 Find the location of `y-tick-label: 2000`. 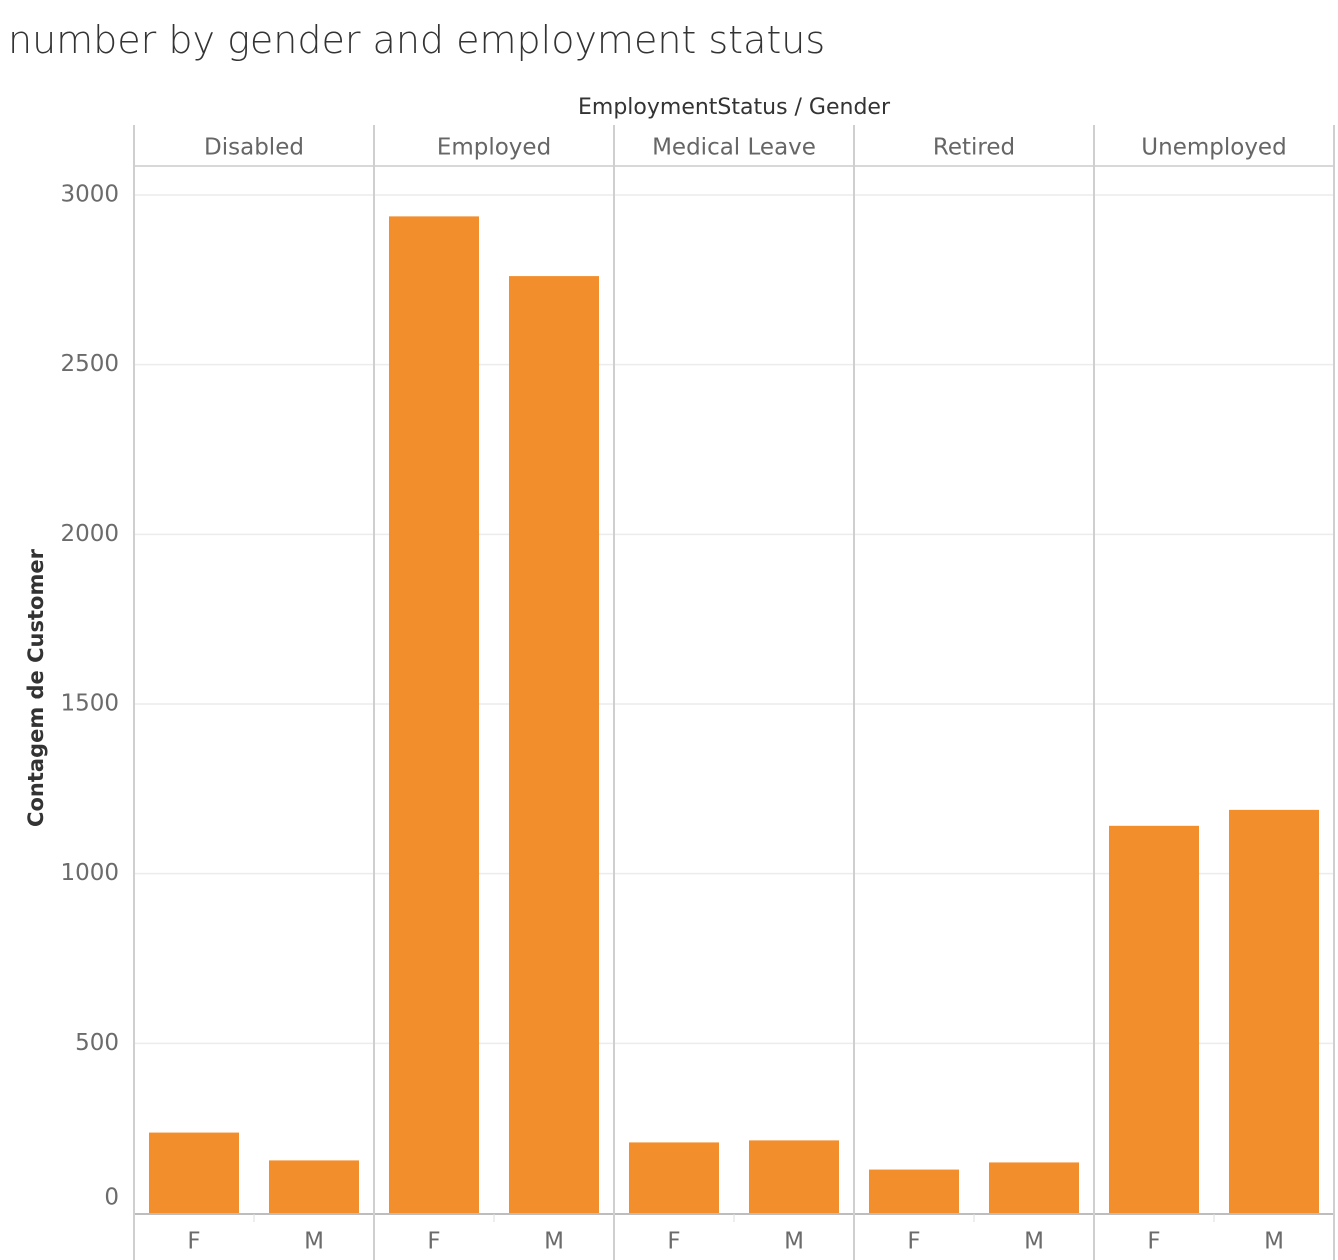

y-tick-label: 2000 is located at coordinates (89, 534).